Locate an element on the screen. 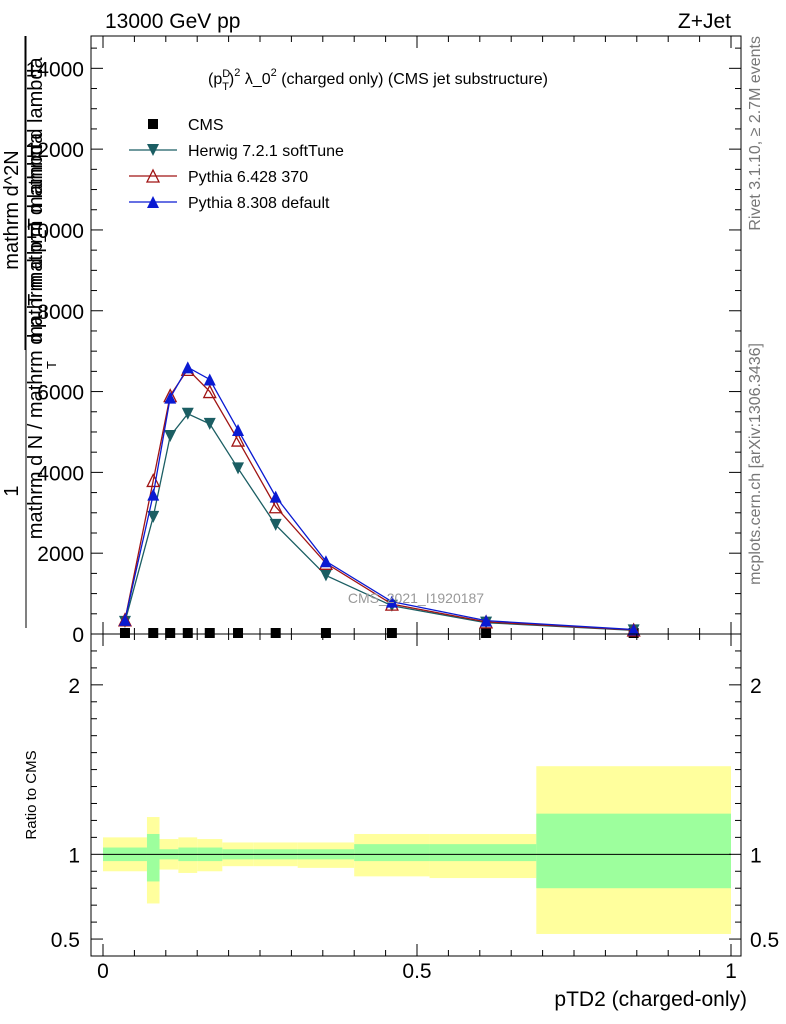  legend-label: CMS is located at coordinates (206, 125).